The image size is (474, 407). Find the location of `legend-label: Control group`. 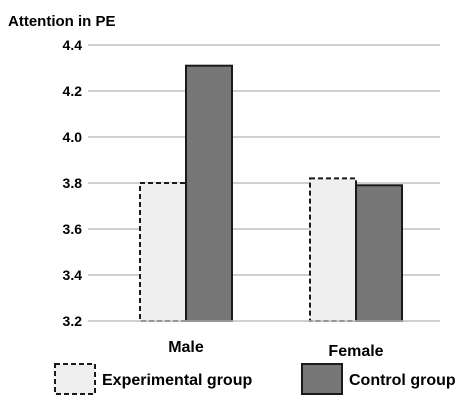

legend-label: Control group is located at coordinates (402, 380).